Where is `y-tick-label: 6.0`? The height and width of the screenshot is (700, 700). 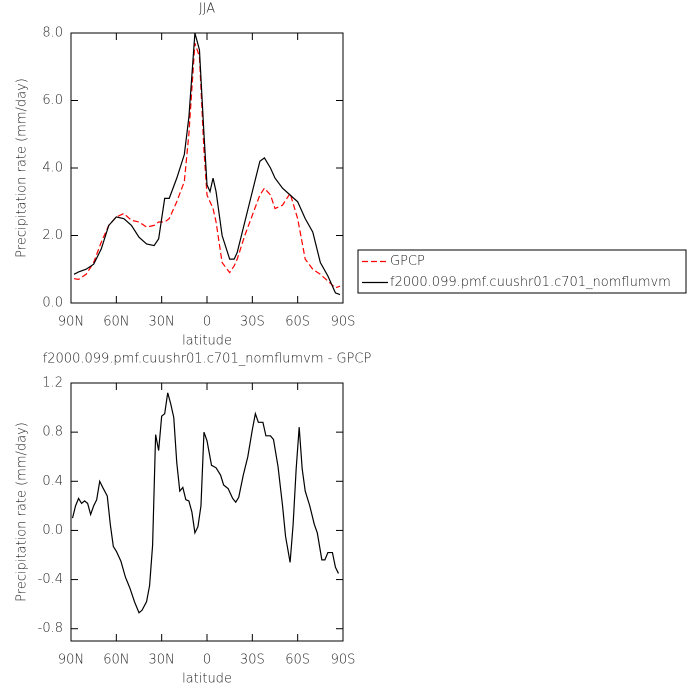 y-tick-label: 6.0 is located at coordinates (52, 100).